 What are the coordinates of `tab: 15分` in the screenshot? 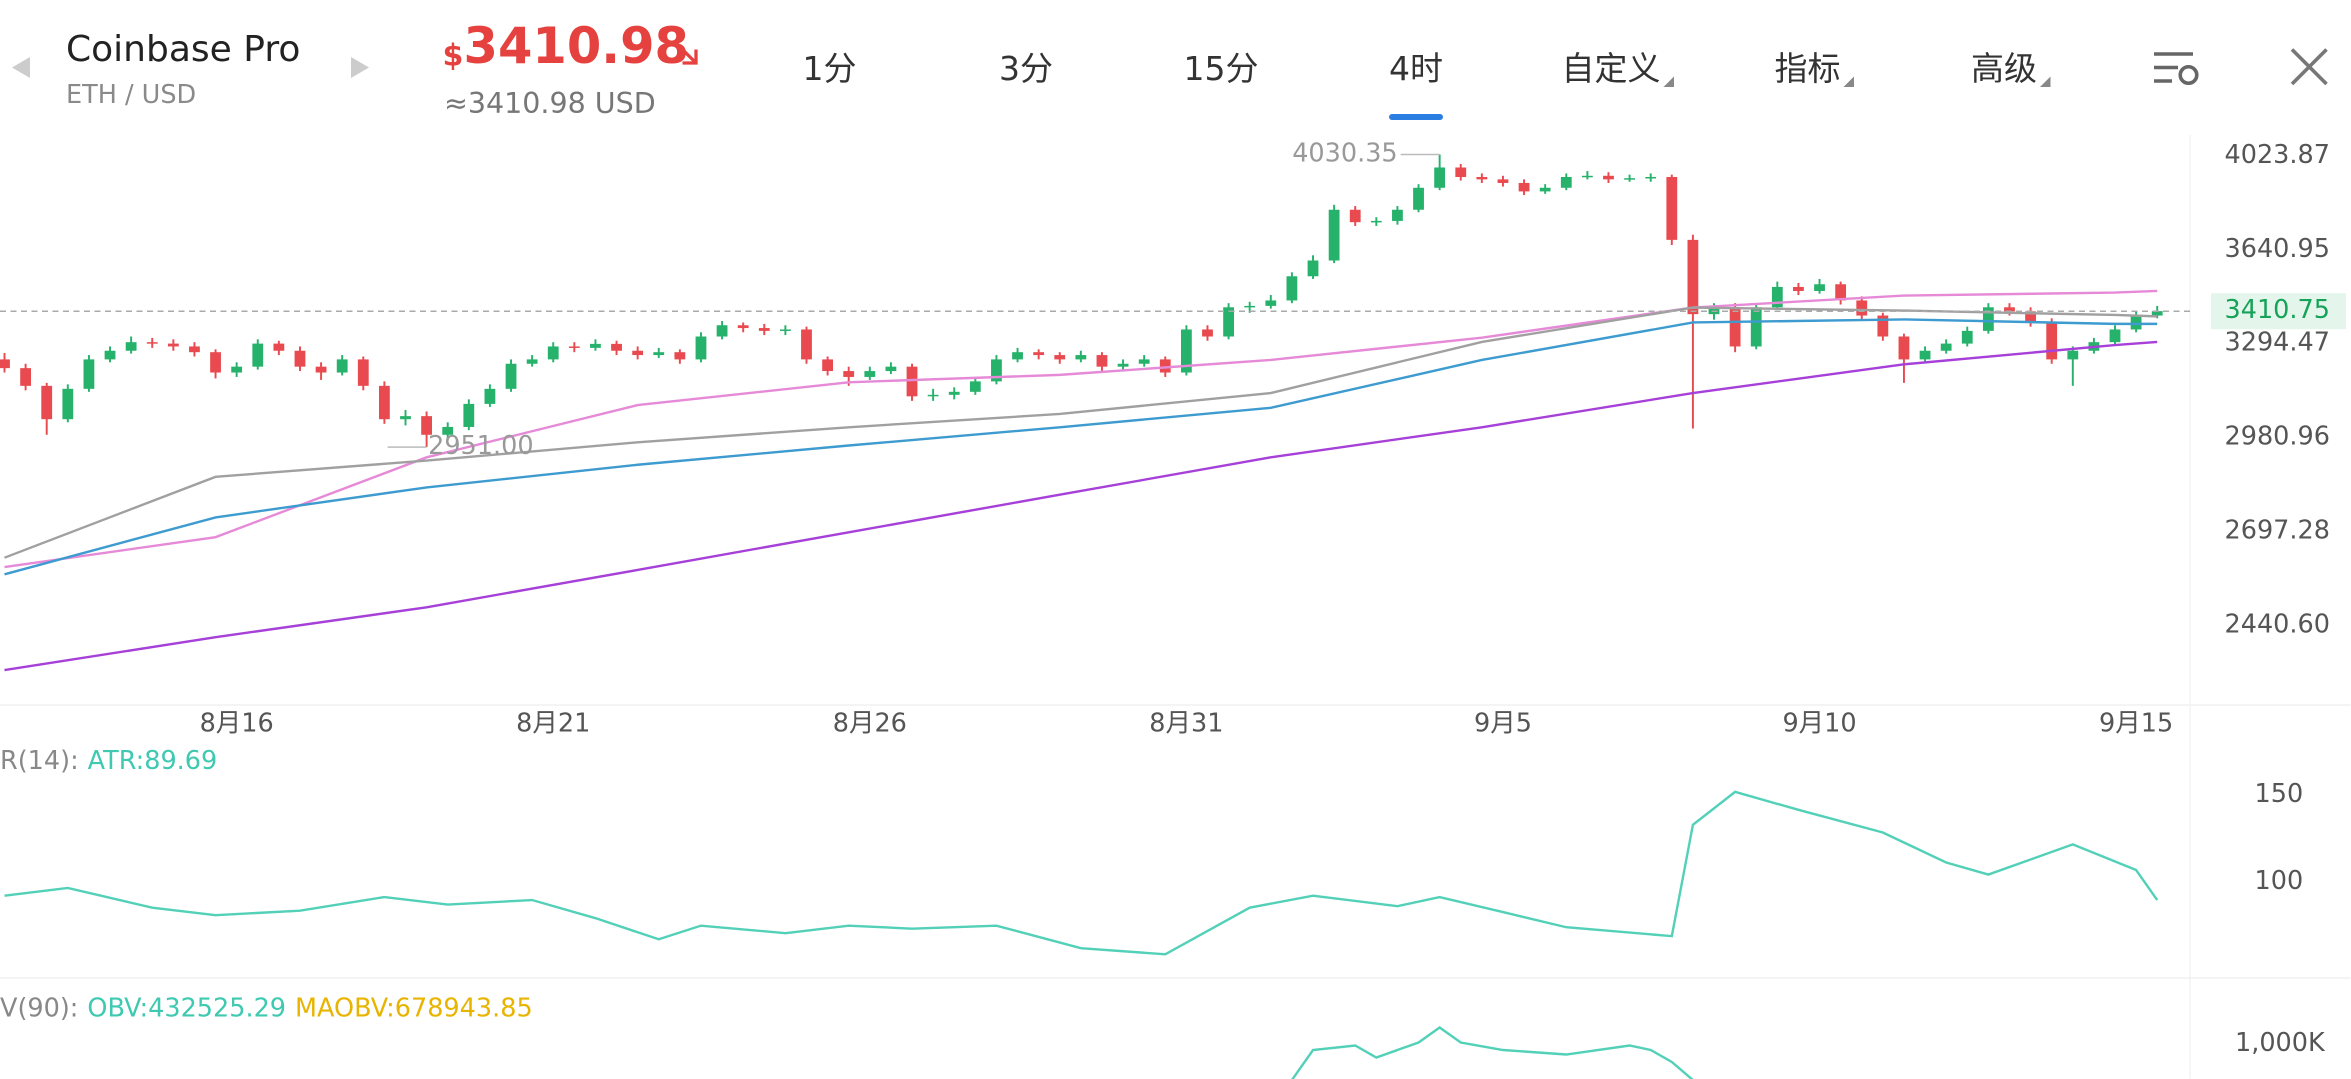 It's located at (1221, 68).